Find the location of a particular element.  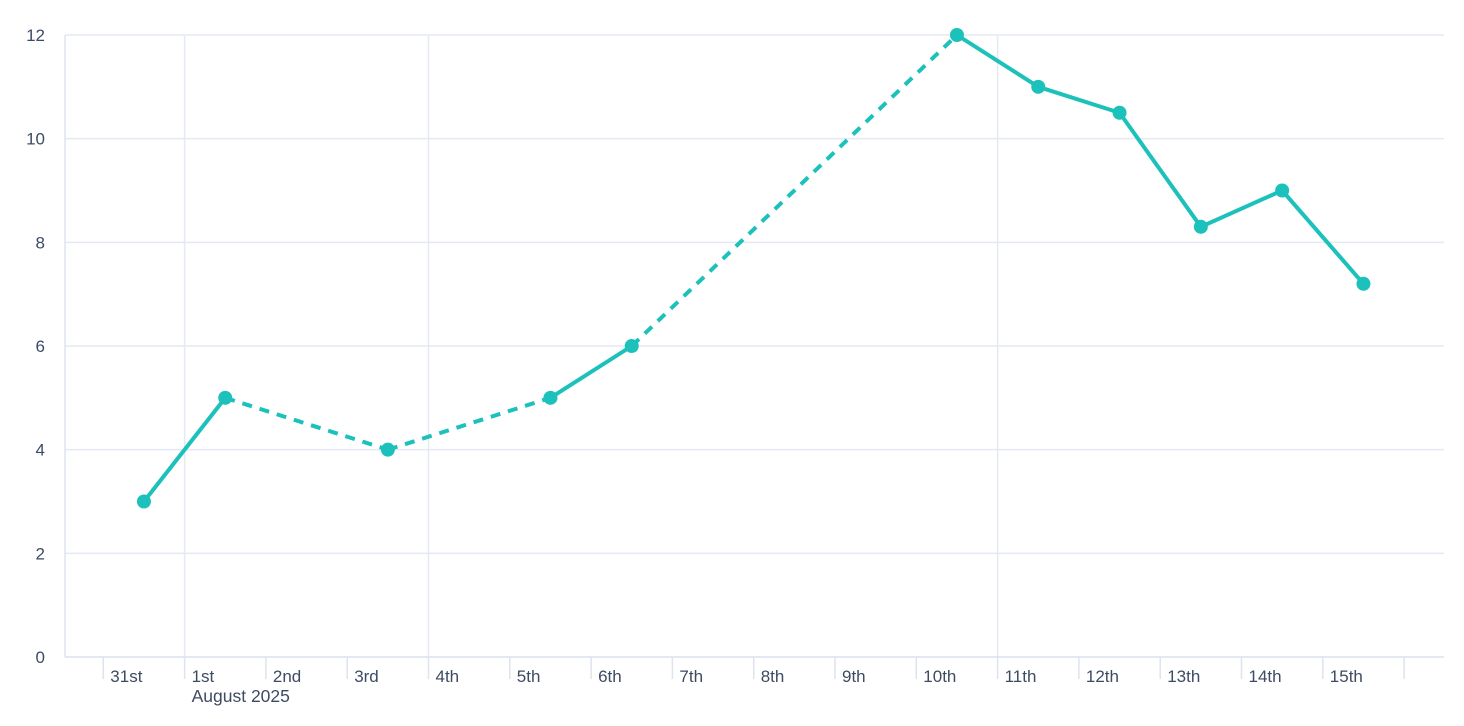

y-axis-tick-label: 4 is located at coordinates (40, 450).